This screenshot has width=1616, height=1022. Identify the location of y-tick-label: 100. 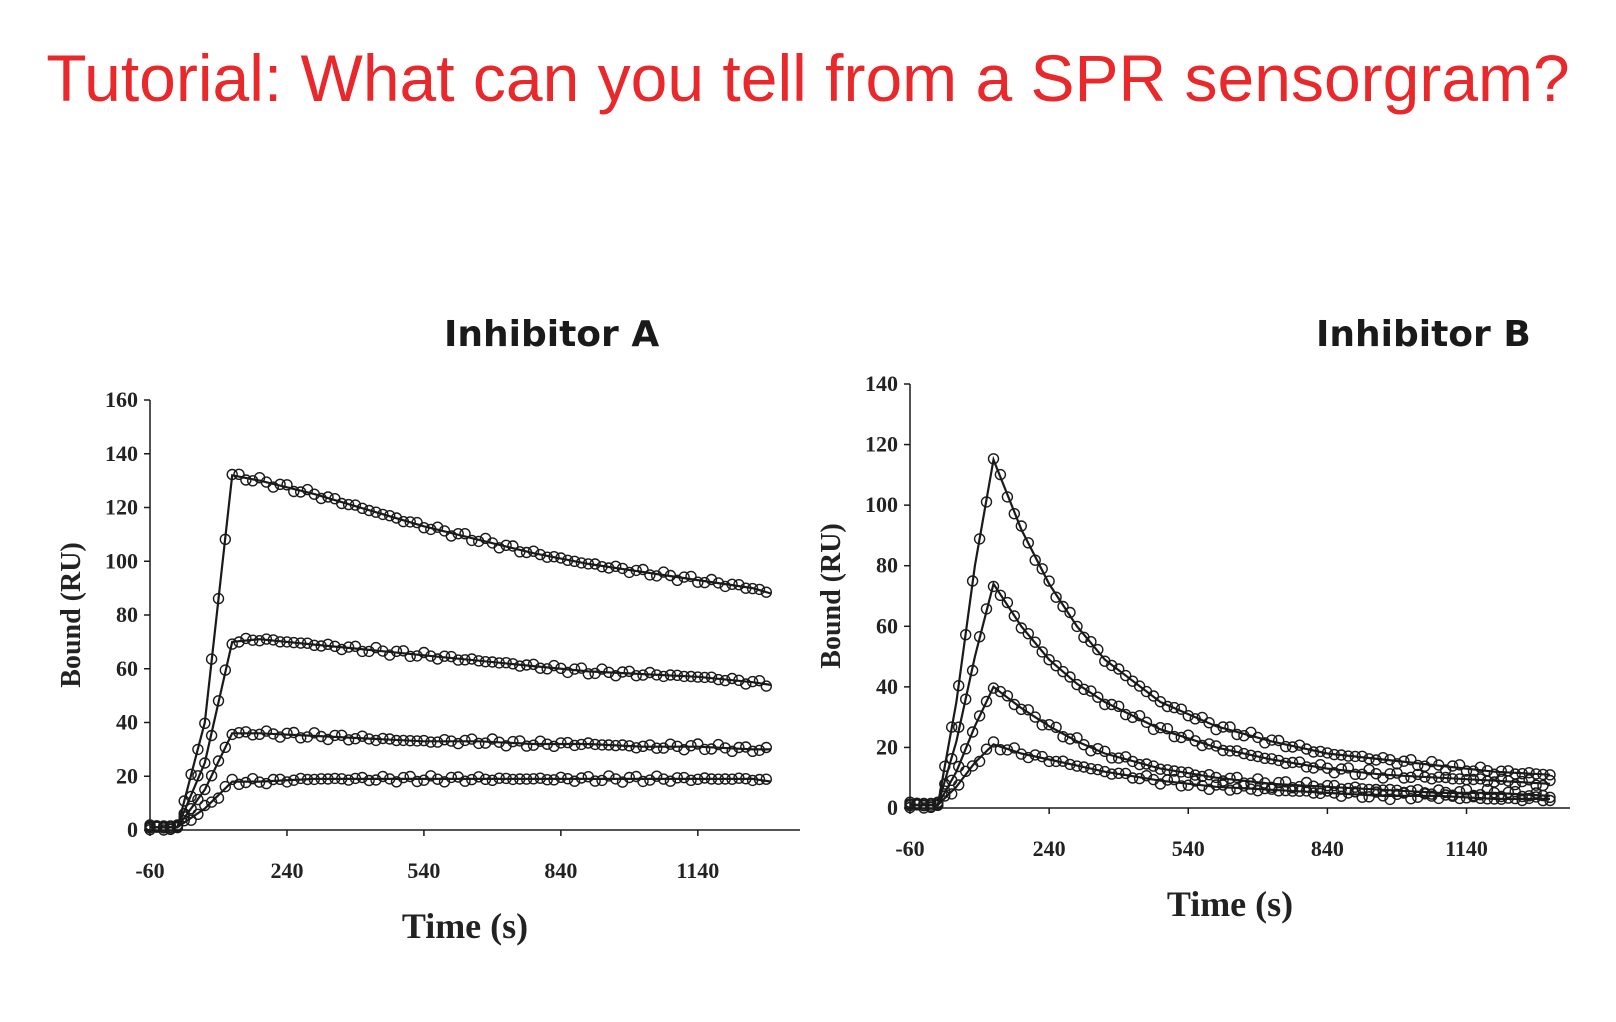
(121, 560).